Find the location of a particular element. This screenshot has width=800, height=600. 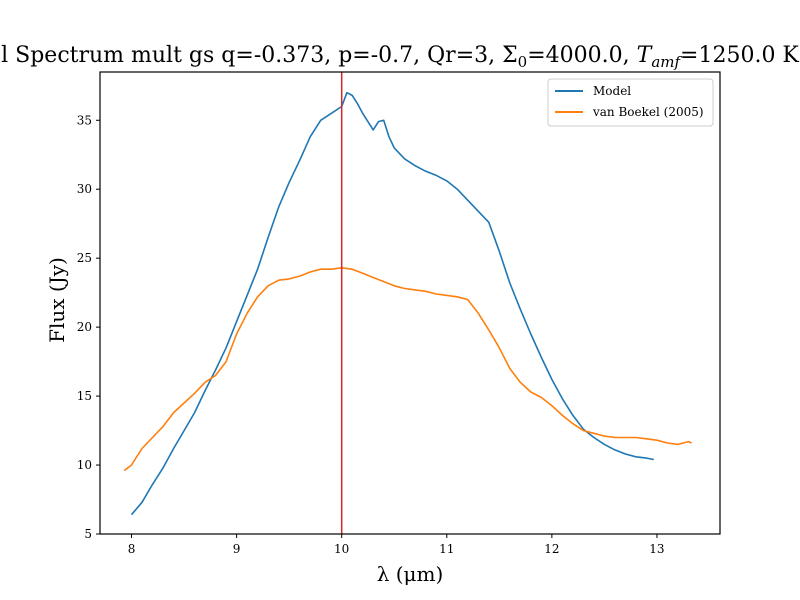

x-tick-label: 12 is located at coordinates (551, 549).